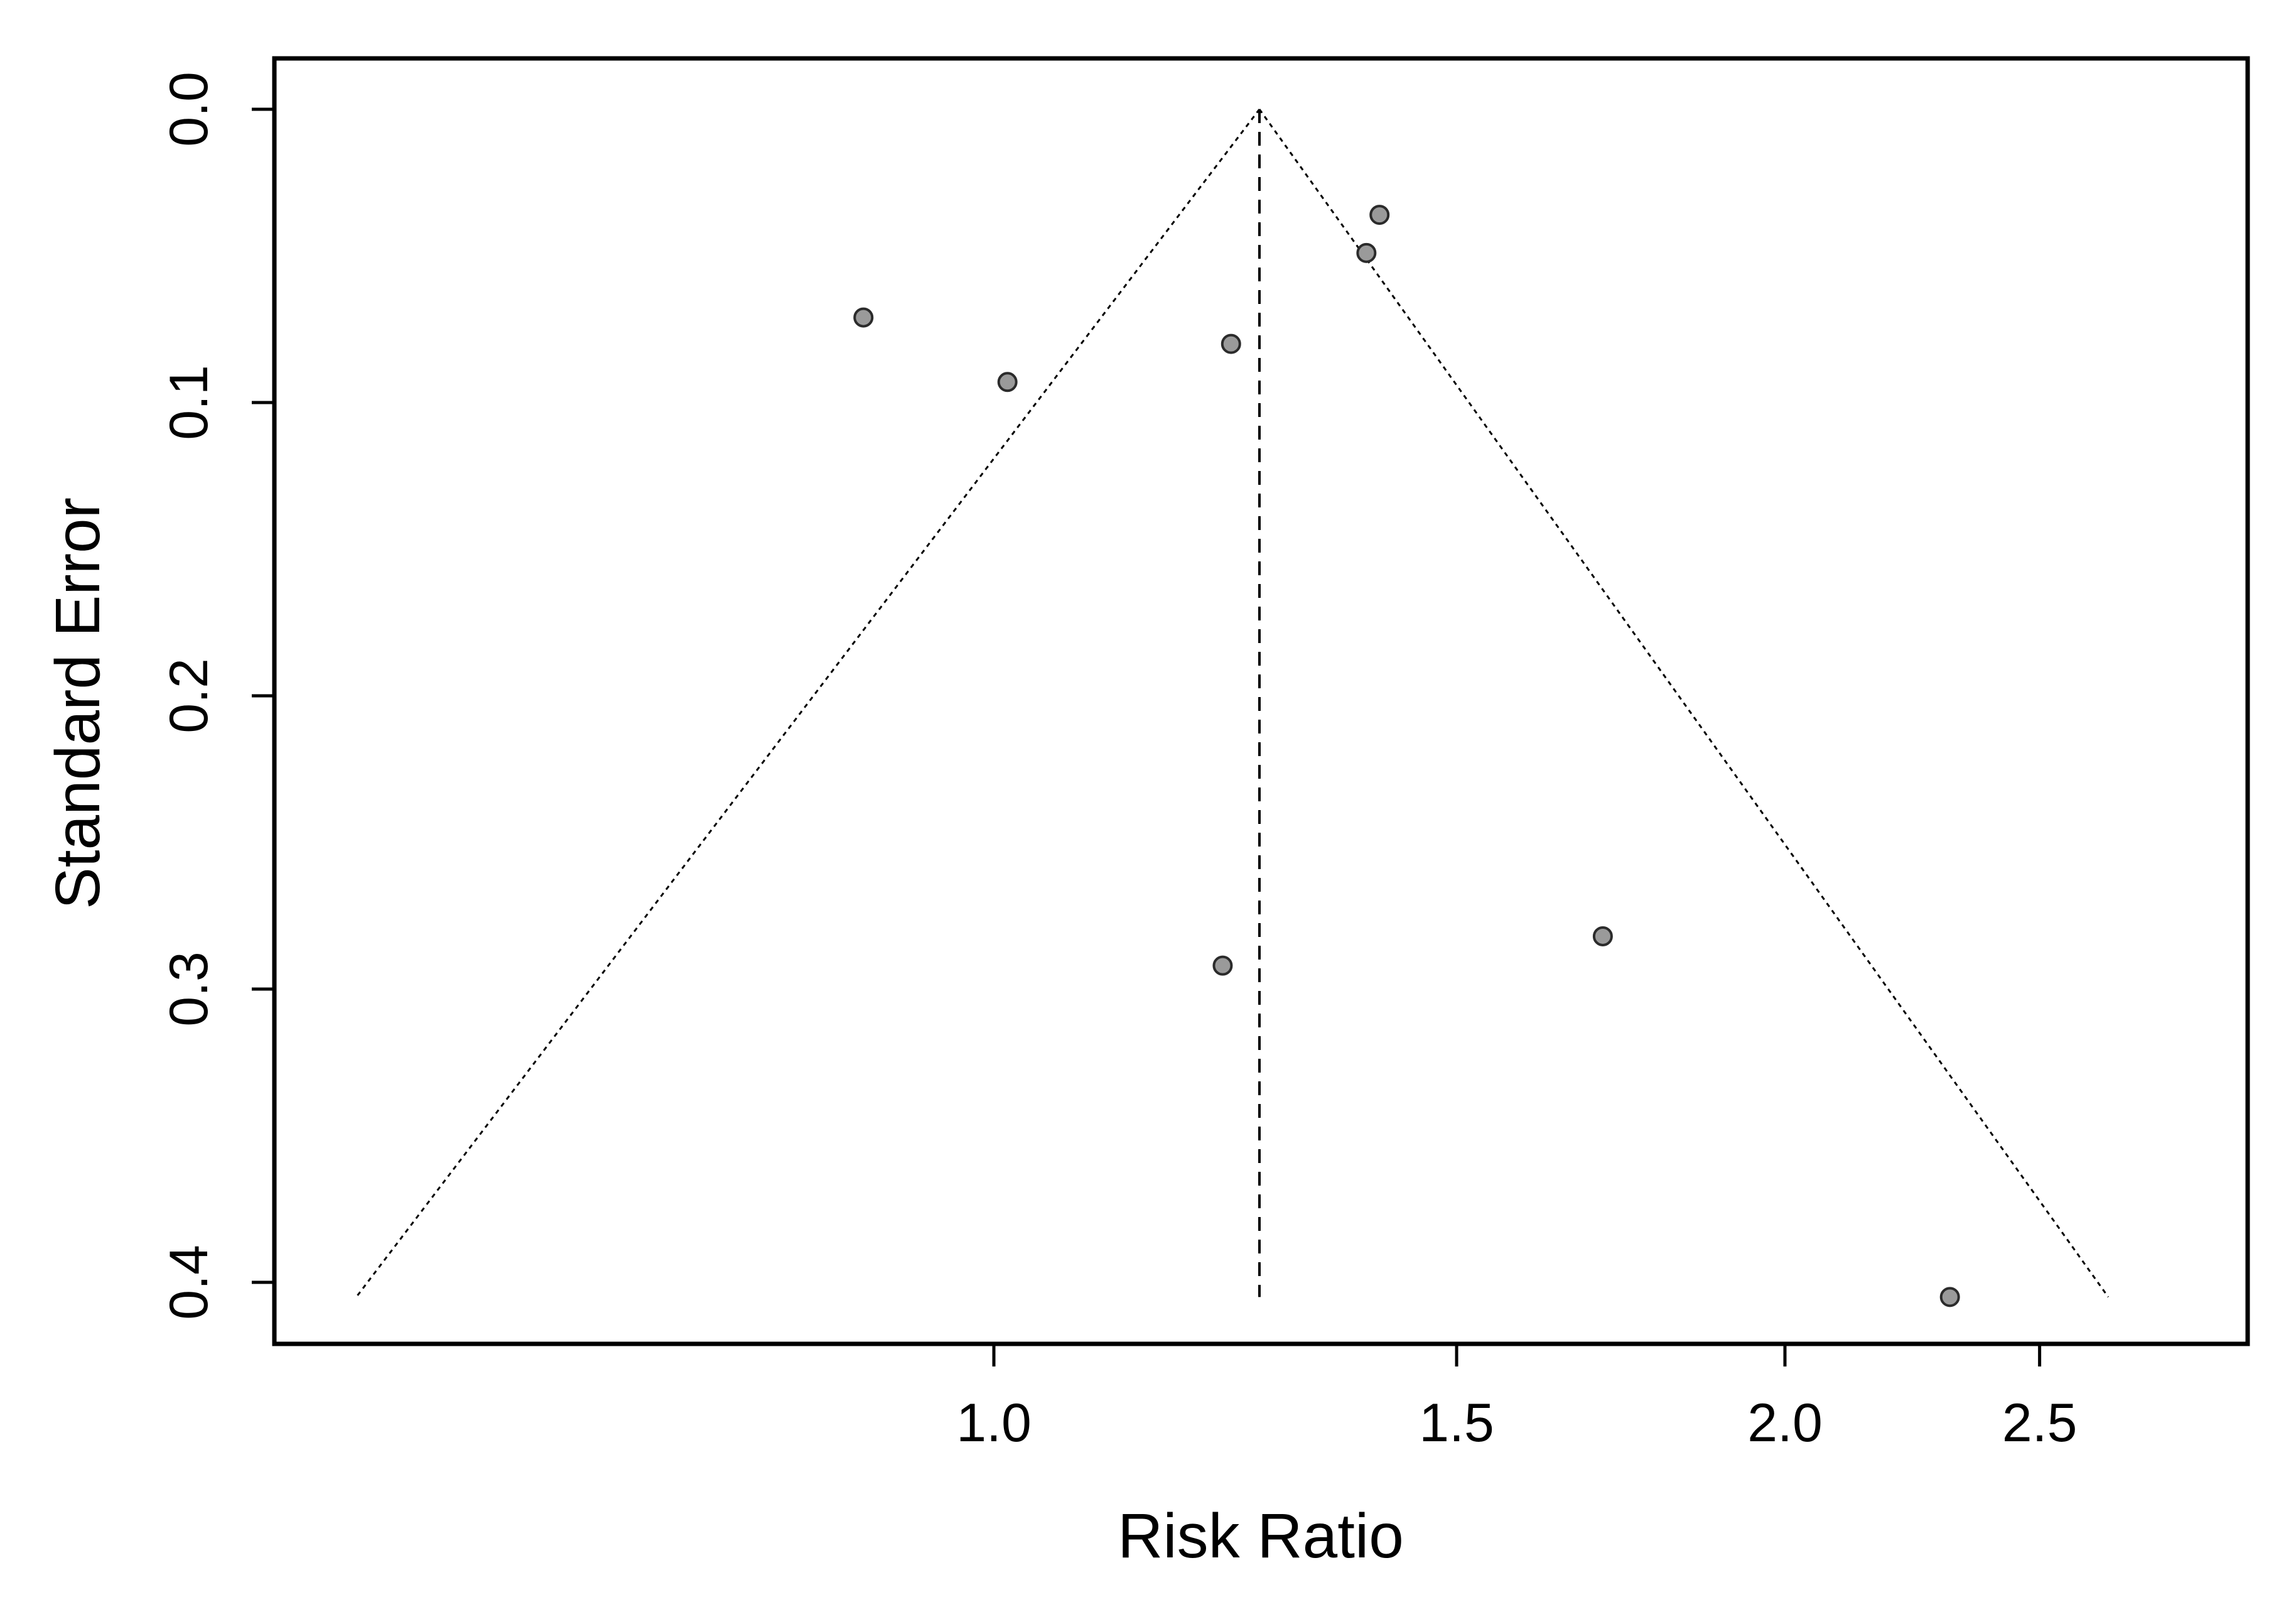 Image resolution: width=2296 pixels, height=1607 pixels. Describe the element at coordinates (1785, 1423) in the screenshot. I see `x-tick-label: 2.0` at that location.